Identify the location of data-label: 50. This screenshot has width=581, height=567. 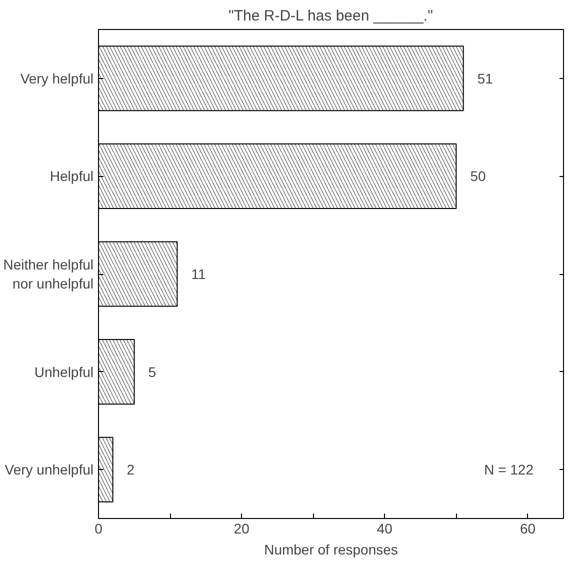
(478, 176).